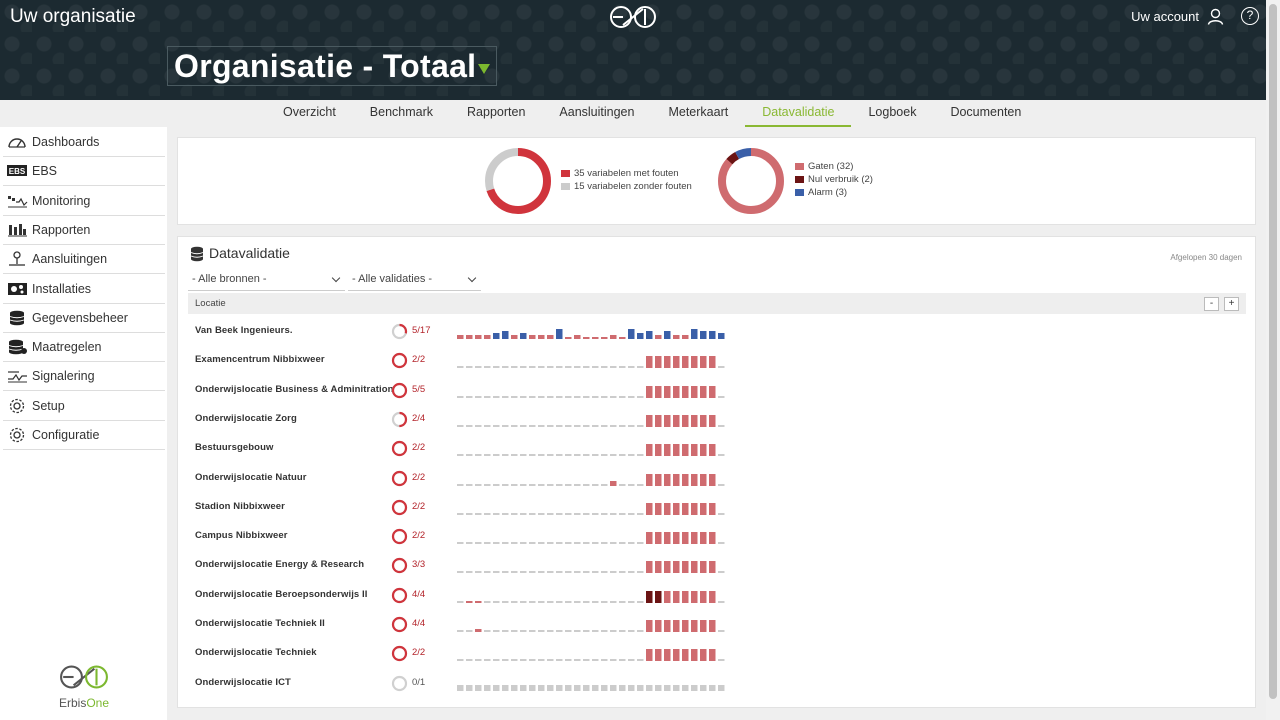 This screenshot has height=720, width=1280. I want to click on scrollbar-thumb, so click(1273, 351).